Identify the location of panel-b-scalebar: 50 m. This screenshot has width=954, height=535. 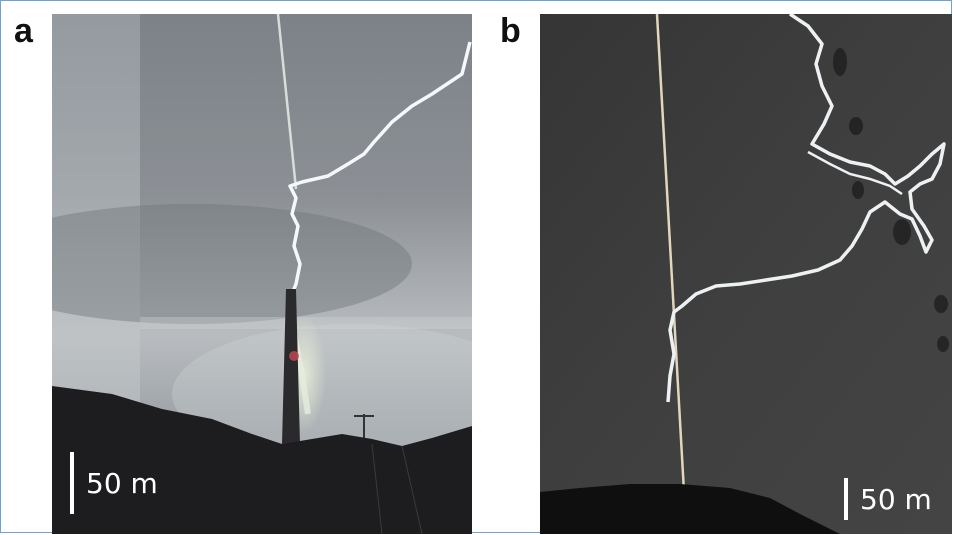
(888, 499).